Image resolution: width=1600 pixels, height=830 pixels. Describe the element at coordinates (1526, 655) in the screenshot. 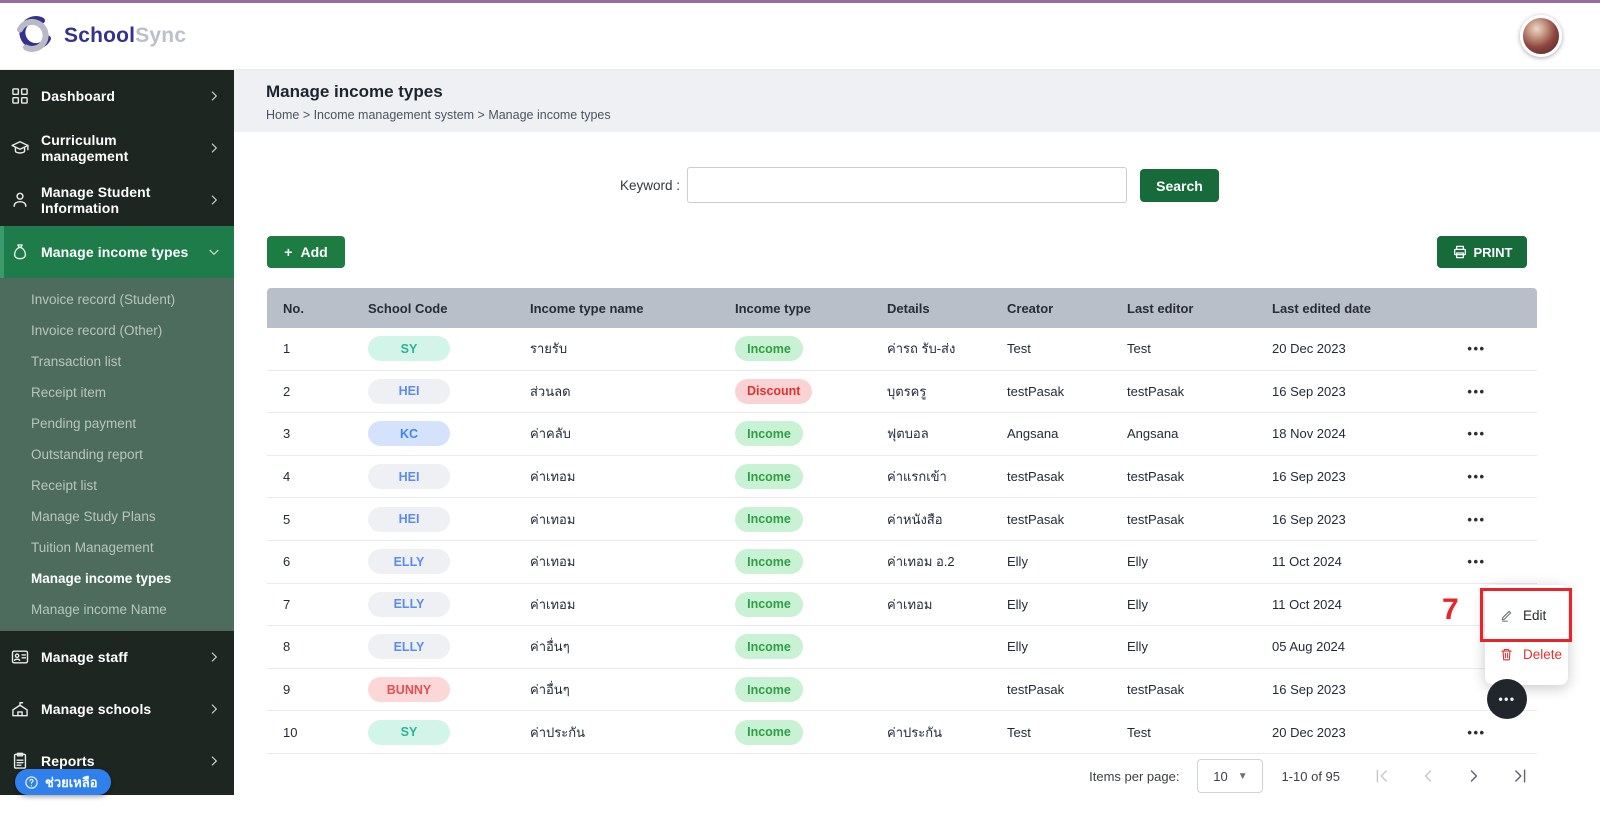

I see `delete-menu-item: Delete` at that location.